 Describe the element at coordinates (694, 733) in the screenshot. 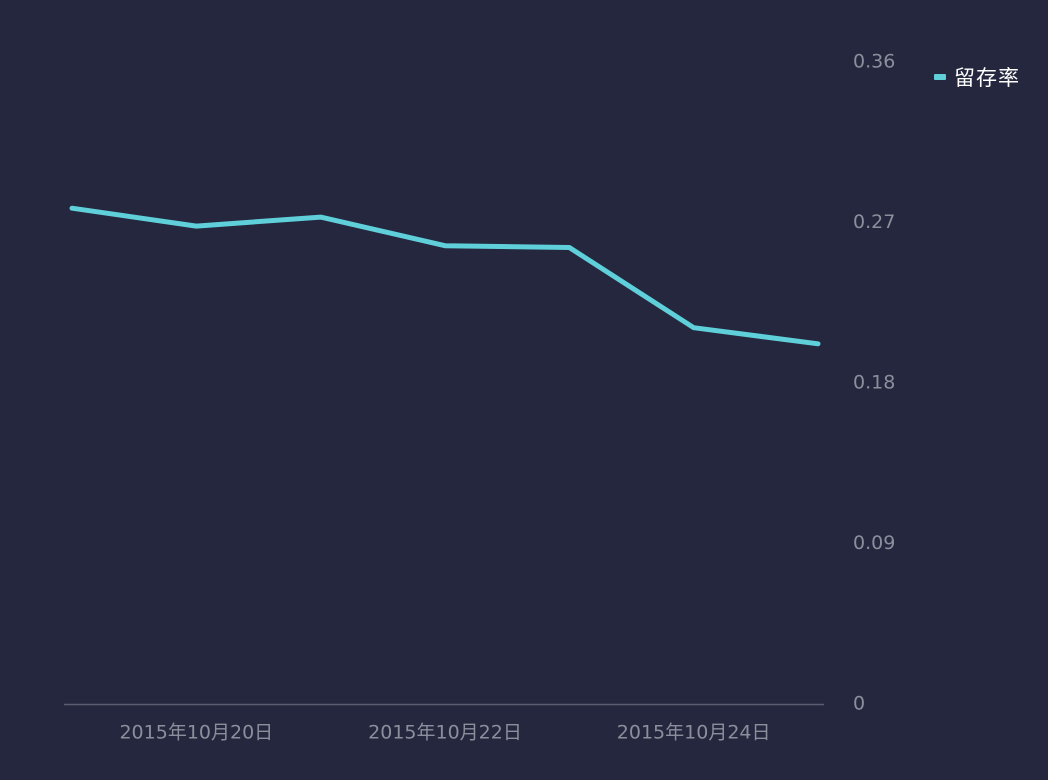

I see `x-tick-label: 2015年10月24日` at that location.